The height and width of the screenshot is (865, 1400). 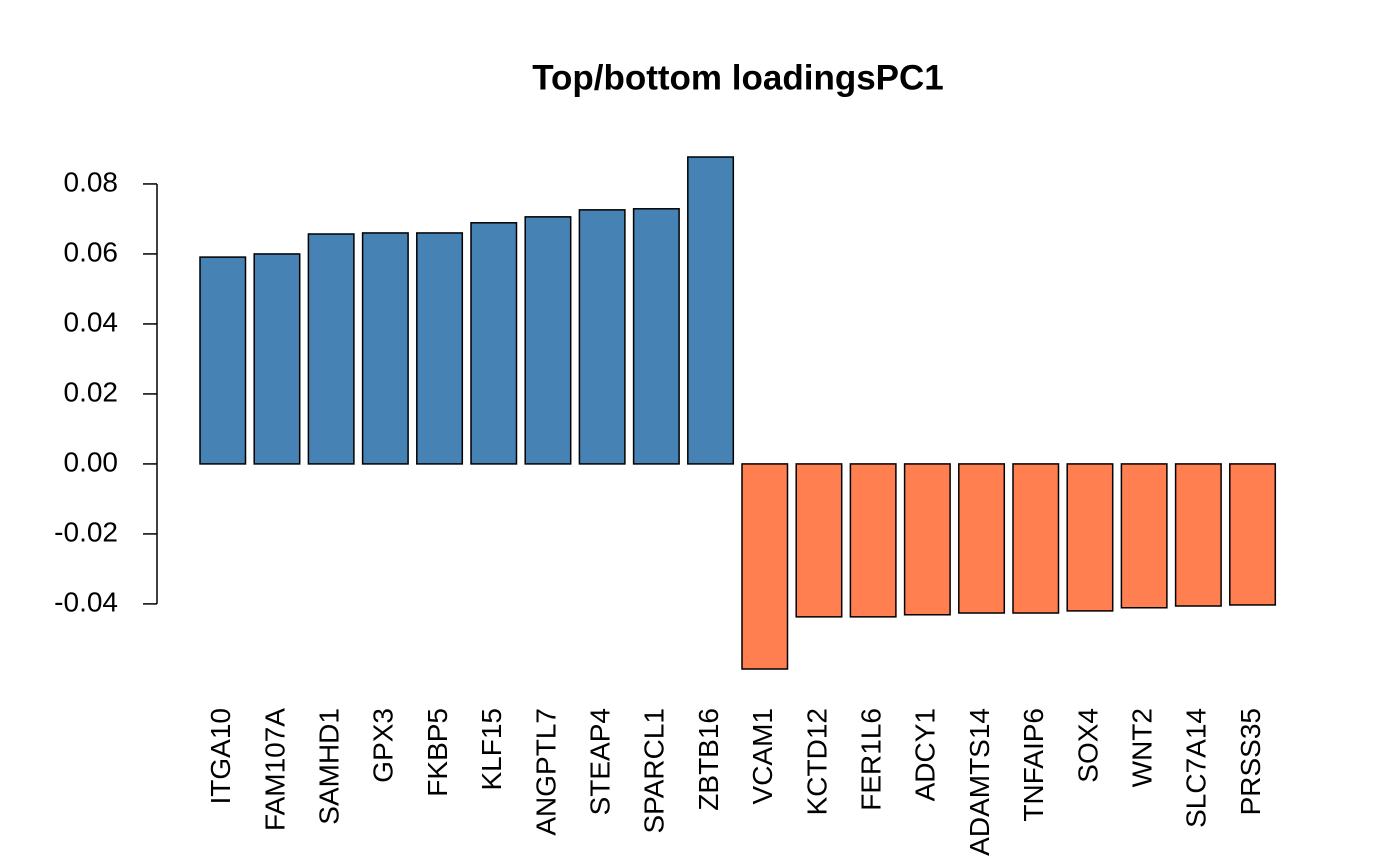 What do you see at coordinates (738, 77) in the screenshot?
I see `chart-title: Top/bottom loadingsPC1` at bounding box center [738, 77].